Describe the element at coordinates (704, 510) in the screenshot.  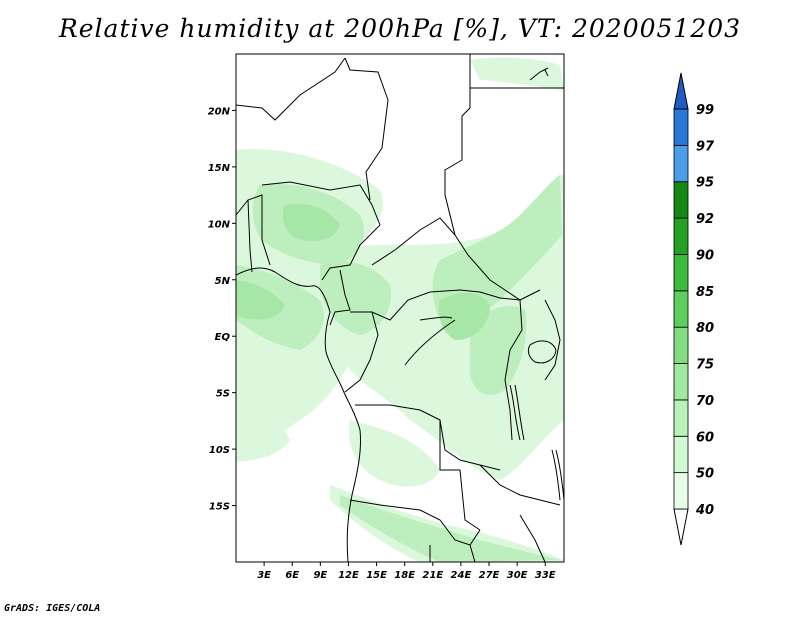
I see `colorbar-label: 40` at that location.